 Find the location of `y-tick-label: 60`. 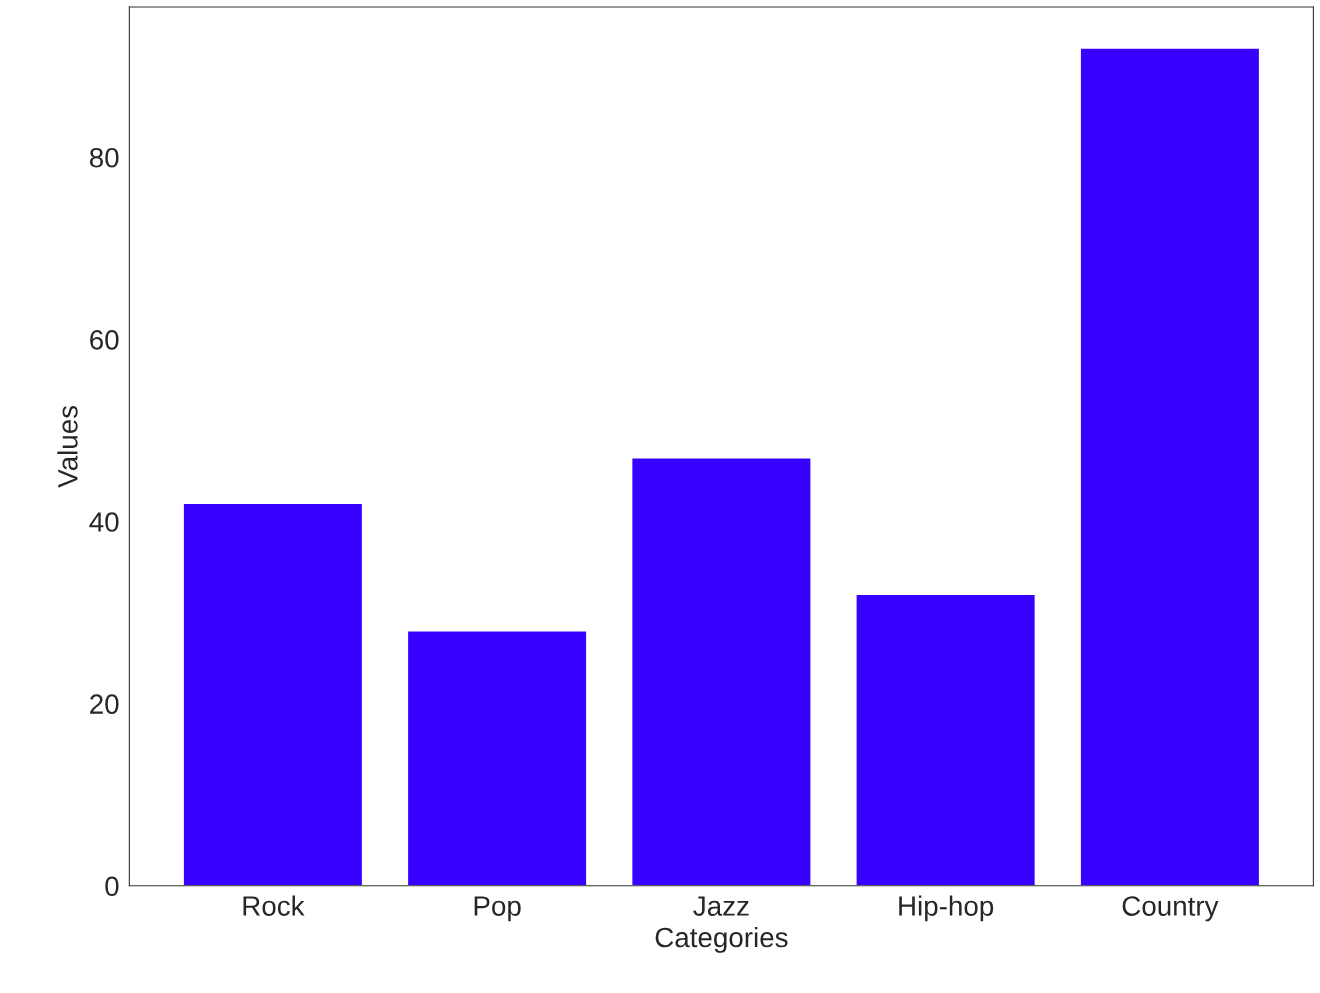

y-tick-label: 60 is located at coordinates (104, 340).